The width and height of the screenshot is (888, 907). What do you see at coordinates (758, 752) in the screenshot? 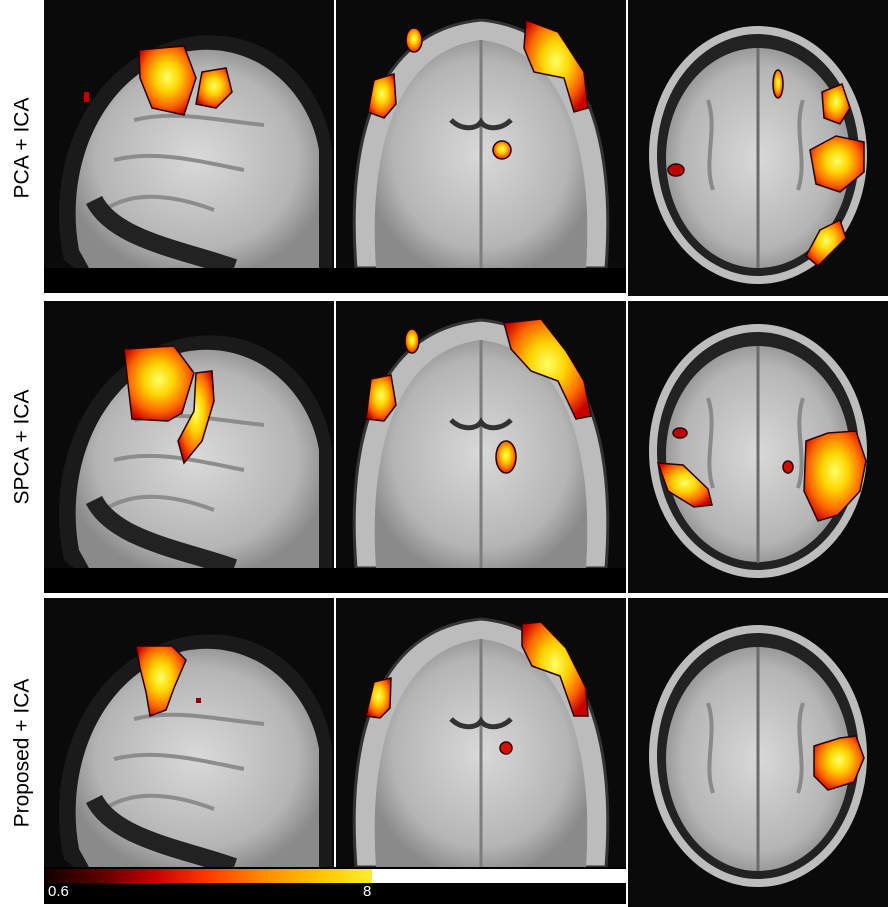
I see `proposed-axial-slice` at bounding box center [758, 752].